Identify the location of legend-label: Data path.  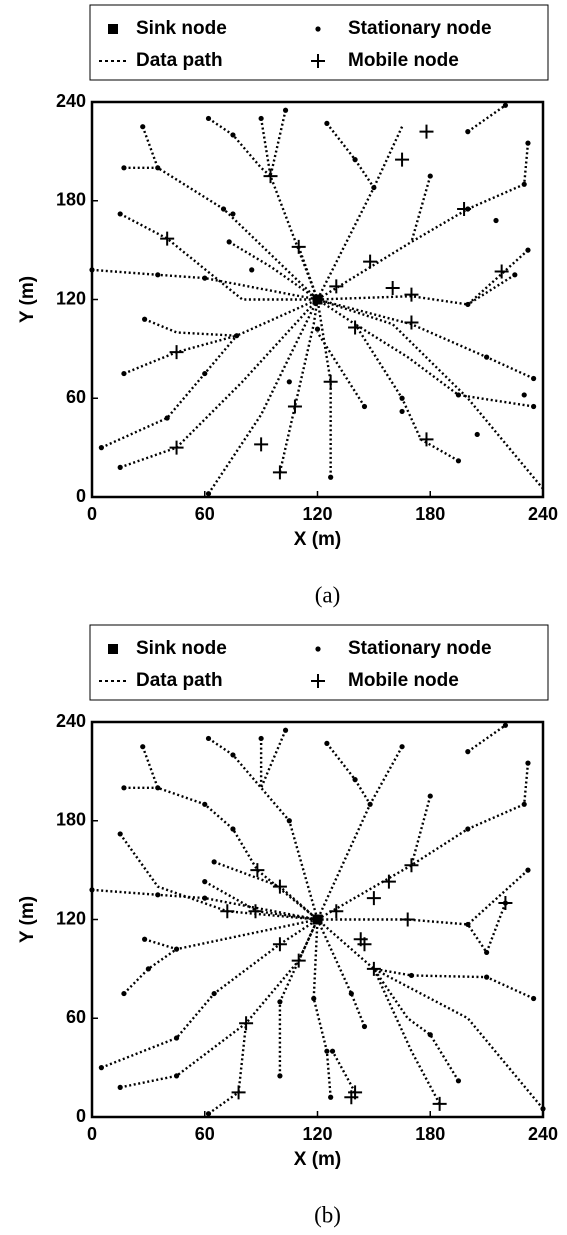
(179, 60).